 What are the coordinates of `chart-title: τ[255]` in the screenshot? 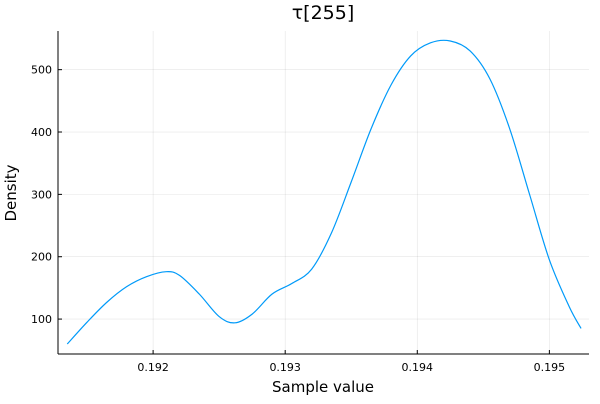 It's located at (323, 13).